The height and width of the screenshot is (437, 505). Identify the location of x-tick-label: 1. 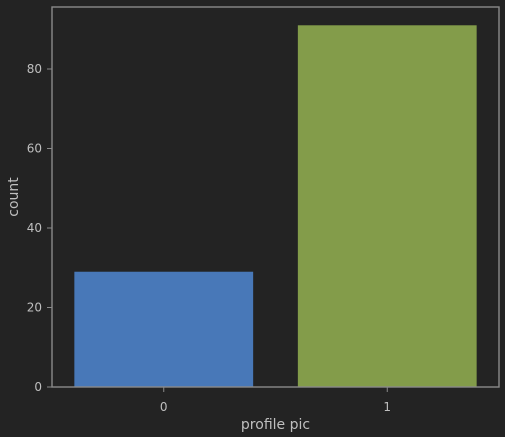
(387, 407).